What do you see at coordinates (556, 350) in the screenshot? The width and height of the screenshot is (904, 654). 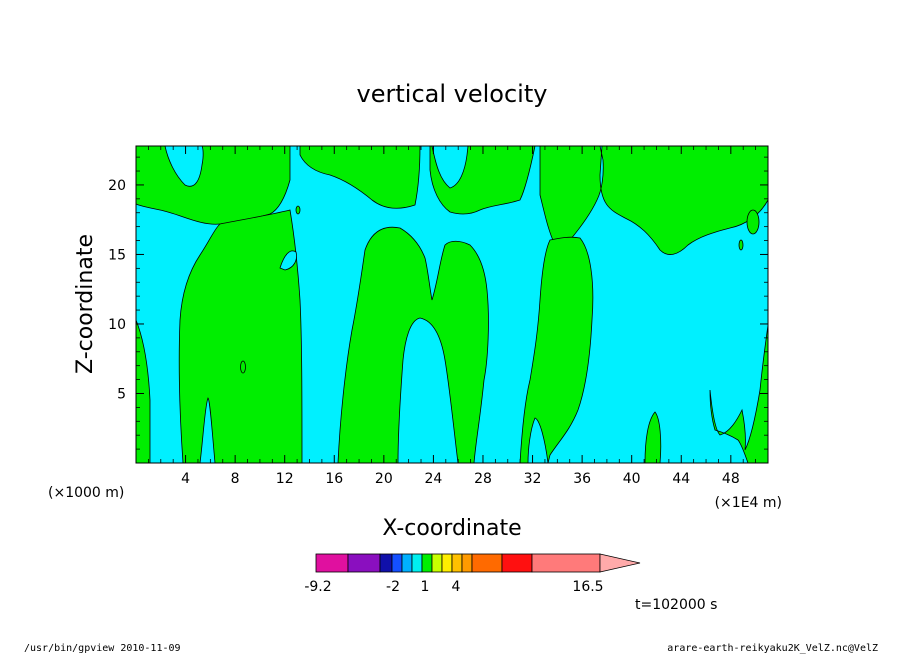 I see `region-right-column` at bounding box center [556, 350].